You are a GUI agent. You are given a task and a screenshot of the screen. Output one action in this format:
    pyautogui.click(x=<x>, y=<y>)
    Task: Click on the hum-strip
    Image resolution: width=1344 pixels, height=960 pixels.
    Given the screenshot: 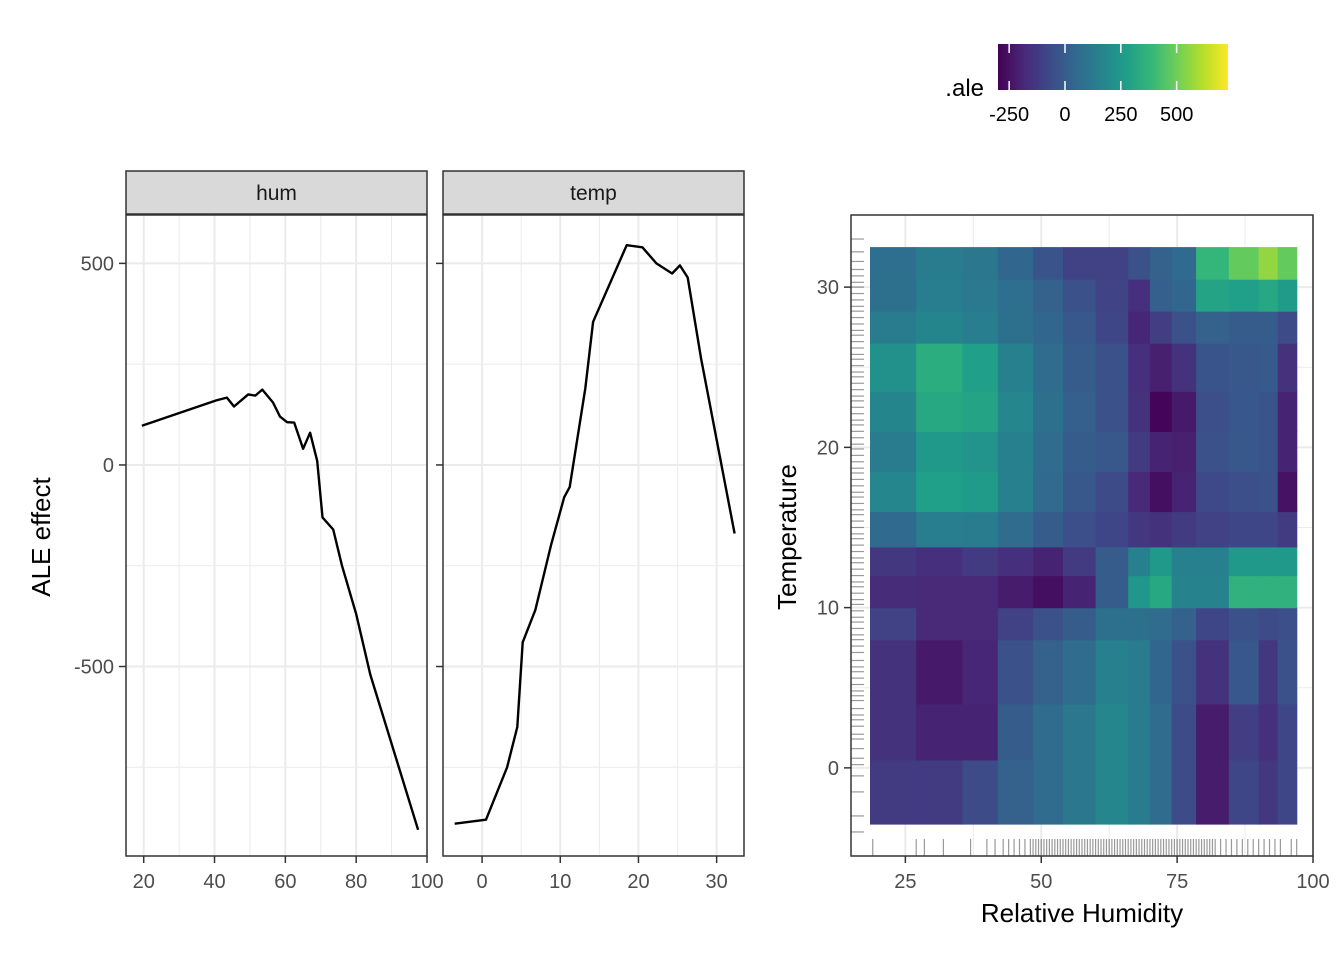 What is the action you would take?
    pyautogui.click(x=276, y=192)
    